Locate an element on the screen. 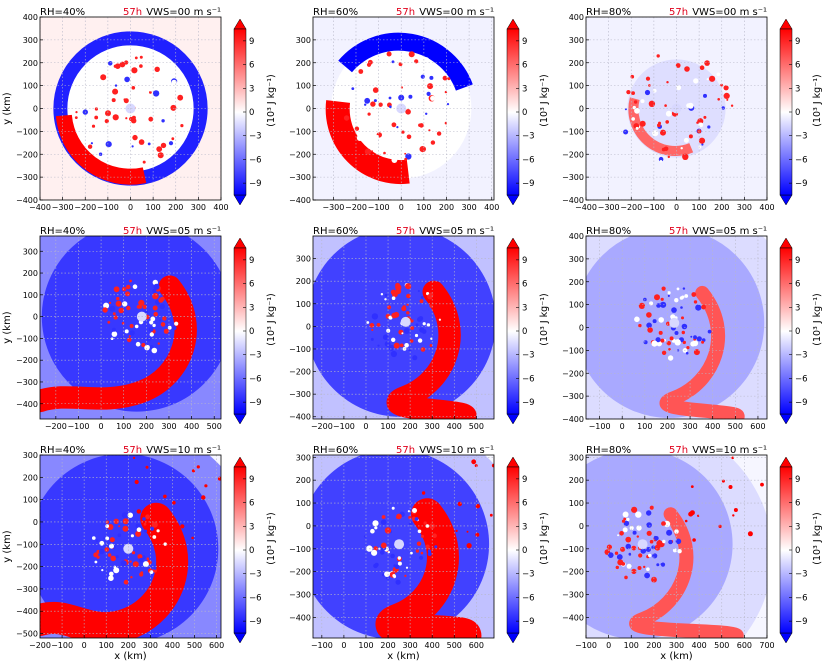 This screenshot has width=827, height=666. y-tick-label: −400 is located at coordinates (300, 417).